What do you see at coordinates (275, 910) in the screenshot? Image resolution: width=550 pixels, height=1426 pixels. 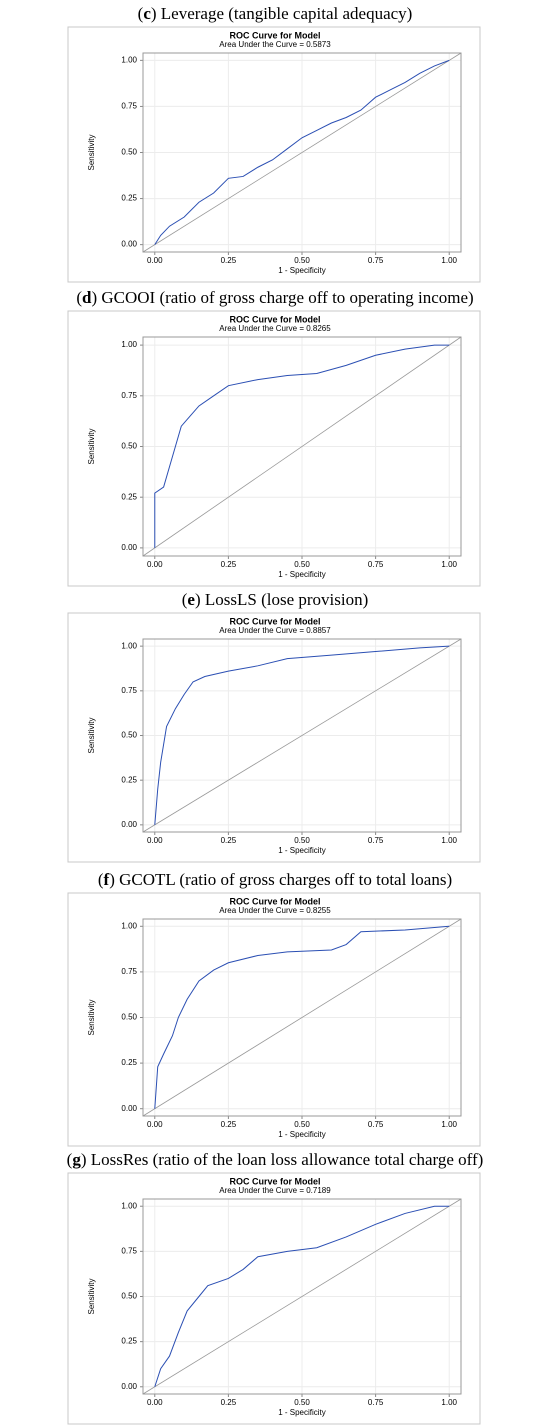 I see `chart-subtitle: Area Under the Curve = 0.8255` at bounding box center [275, 910].